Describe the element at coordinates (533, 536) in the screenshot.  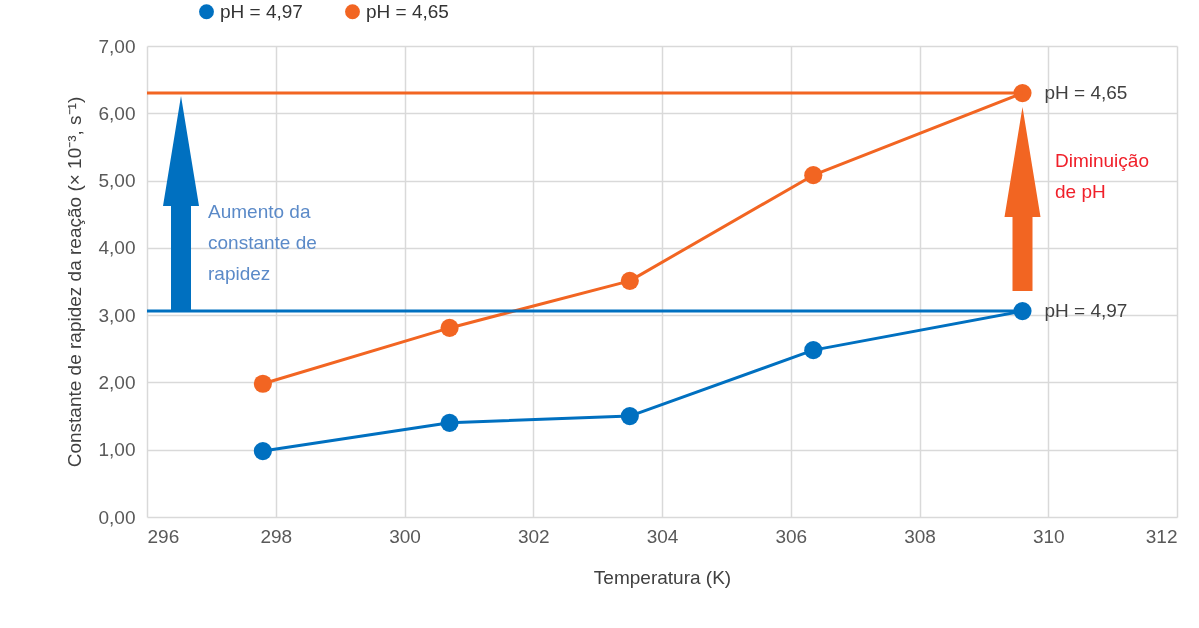
I see `x-tick-label: 302` at that location.